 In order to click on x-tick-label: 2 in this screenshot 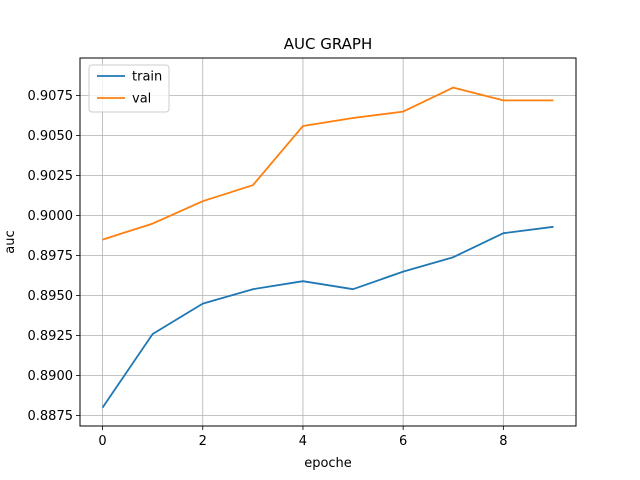, I will do `click(203, 441)`.